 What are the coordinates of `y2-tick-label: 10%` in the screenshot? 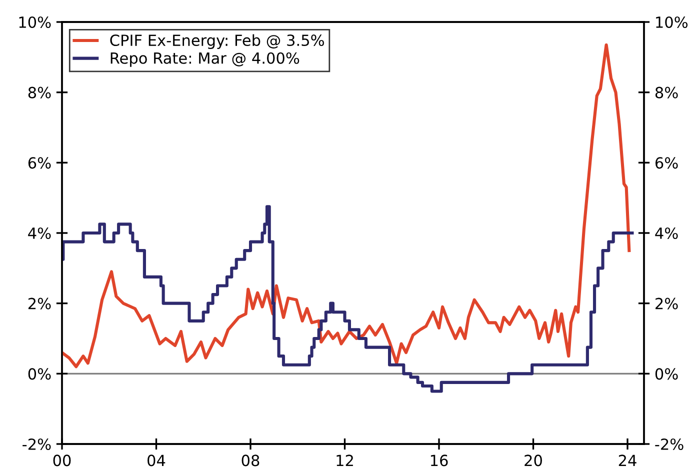 It's located at (672, 22).